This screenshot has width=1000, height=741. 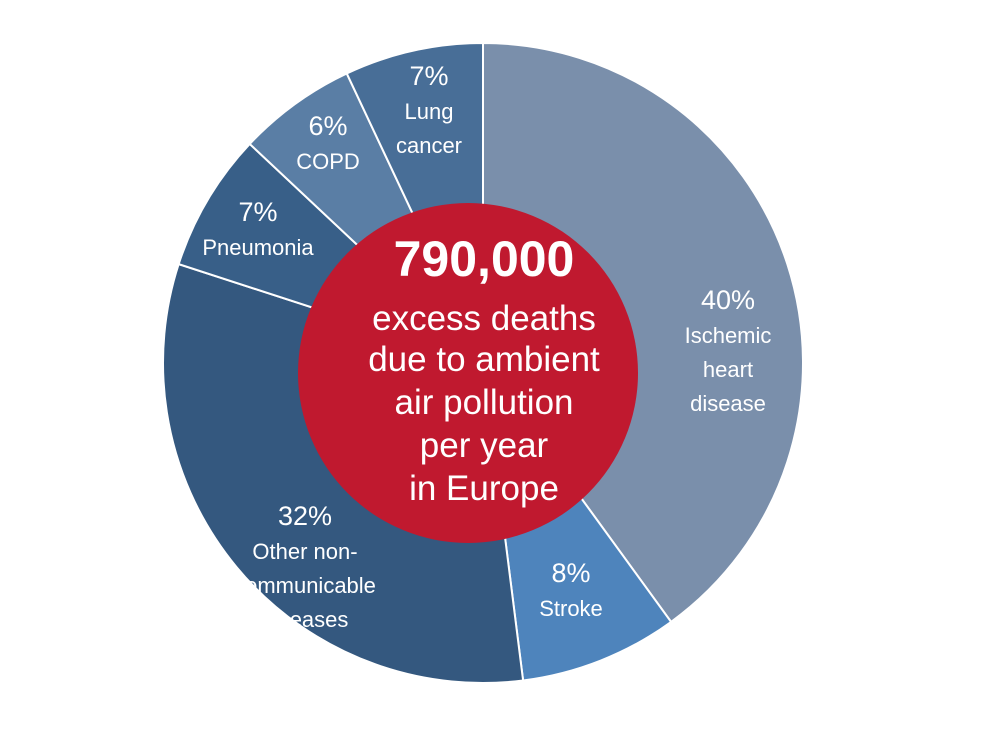 What do you see at coordinates (728, 335) in the screenshot?
I see `slice-label-0-1: Ischemic` at bounding box center [728, 335].